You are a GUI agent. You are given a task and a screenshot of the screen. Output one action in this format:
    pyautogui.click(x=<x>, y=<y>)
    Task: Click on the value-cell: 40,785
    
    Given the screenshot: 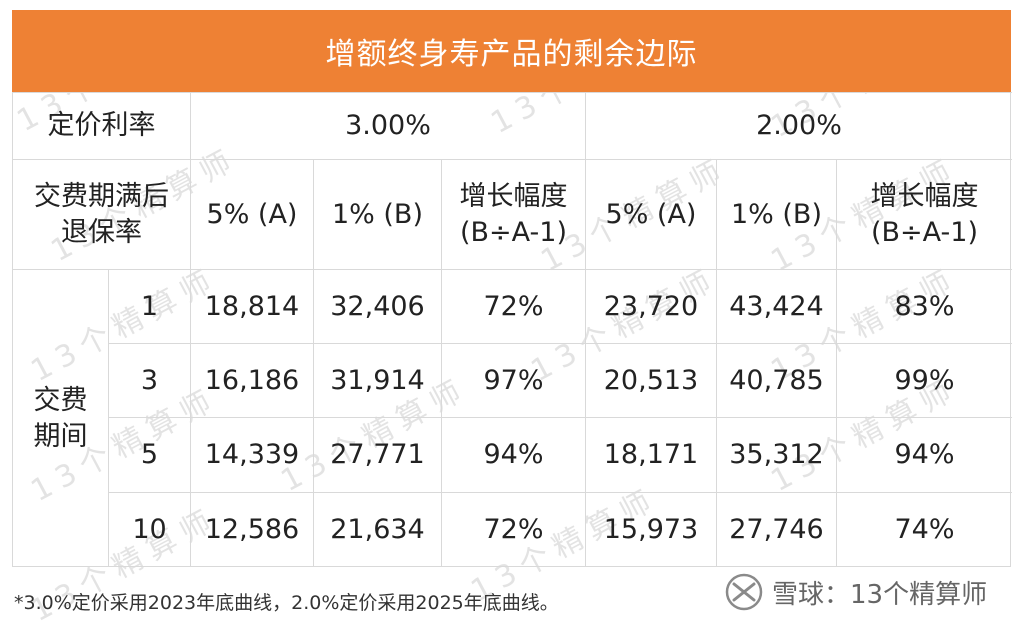 What is the action you would take?
    pyautogui.click(x=776, y=380)
    